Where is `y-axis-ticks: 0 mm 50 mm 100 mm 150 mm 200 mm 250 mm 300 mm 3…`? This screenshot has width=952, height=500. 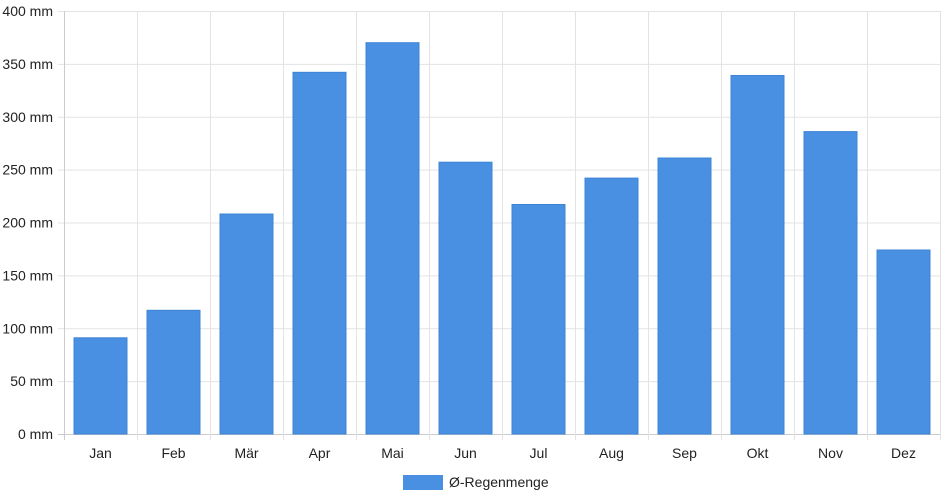 y-axis-ticks: 0 mm 50 mm 100 mm 150 mm 200 mm 250 mm 300 mm 3… is located at coordinates (27, 222).